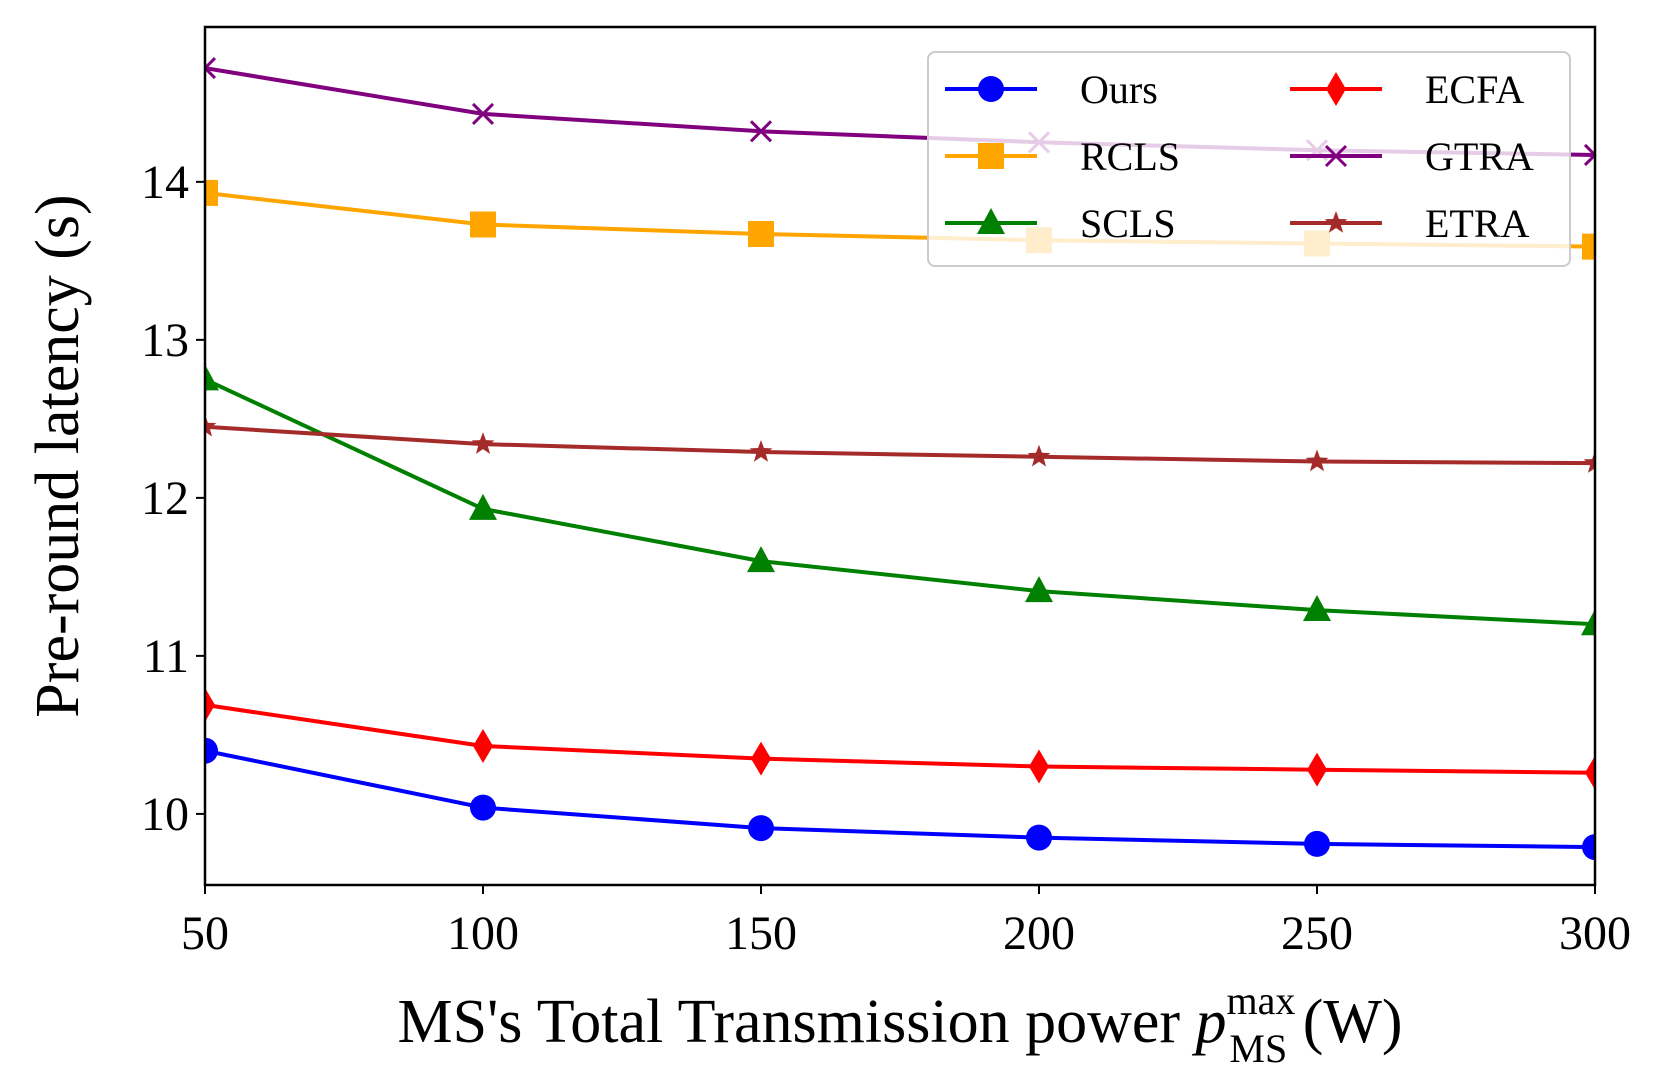 The width and height of the screenshot is (1662, 1091). I want to click on y-tick-label: 14, so click(165, 182).